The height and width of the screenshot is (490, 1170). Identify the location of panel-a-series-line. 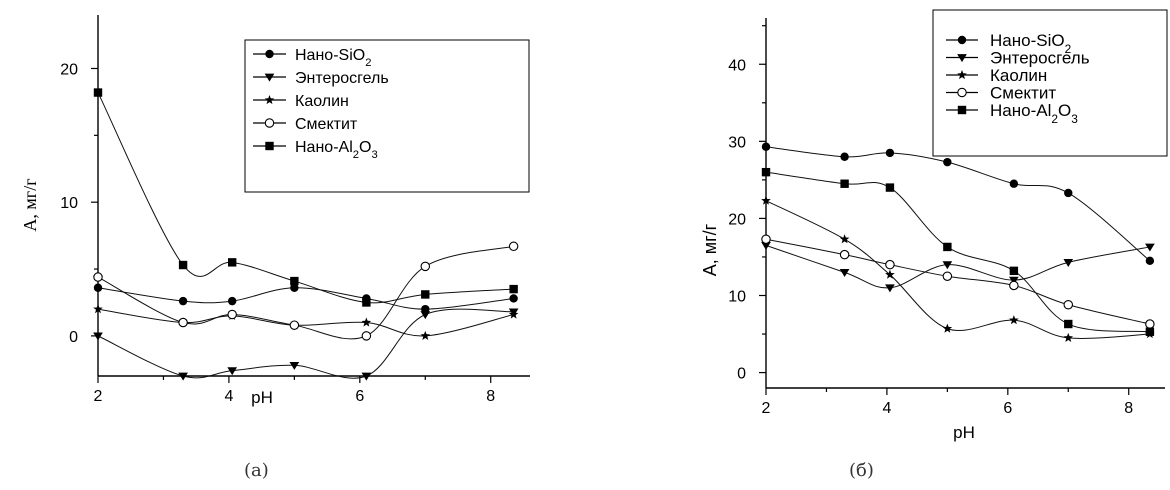
(305, 298).